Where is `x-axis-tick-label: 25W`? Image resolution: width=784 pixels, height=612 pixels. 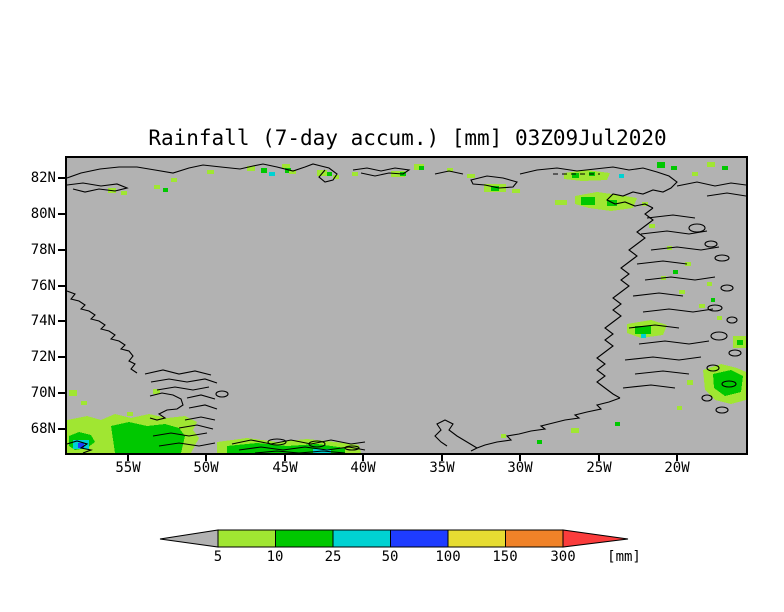 x-axis-tick-label: 25W is located at coordinates (599, 468).